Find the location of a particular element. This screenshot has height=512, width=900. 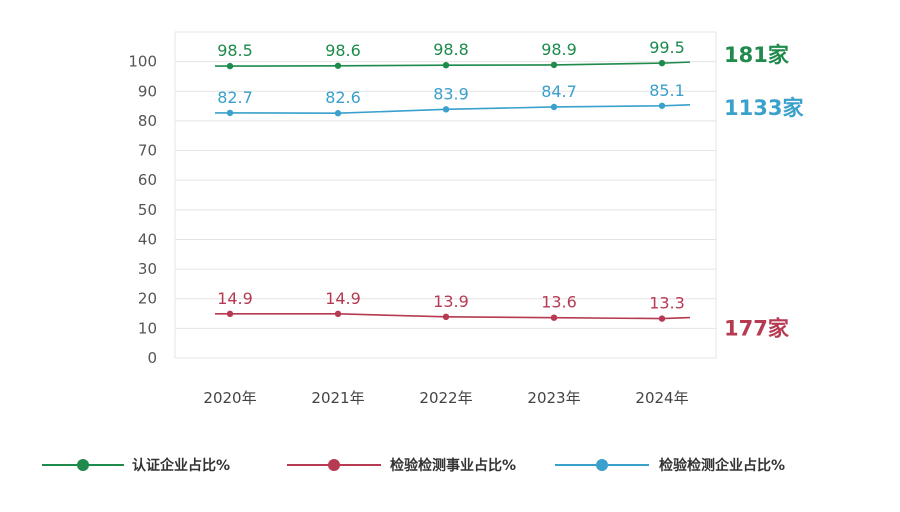

y-tick-label: 10 is located at coordinates (147, 328).